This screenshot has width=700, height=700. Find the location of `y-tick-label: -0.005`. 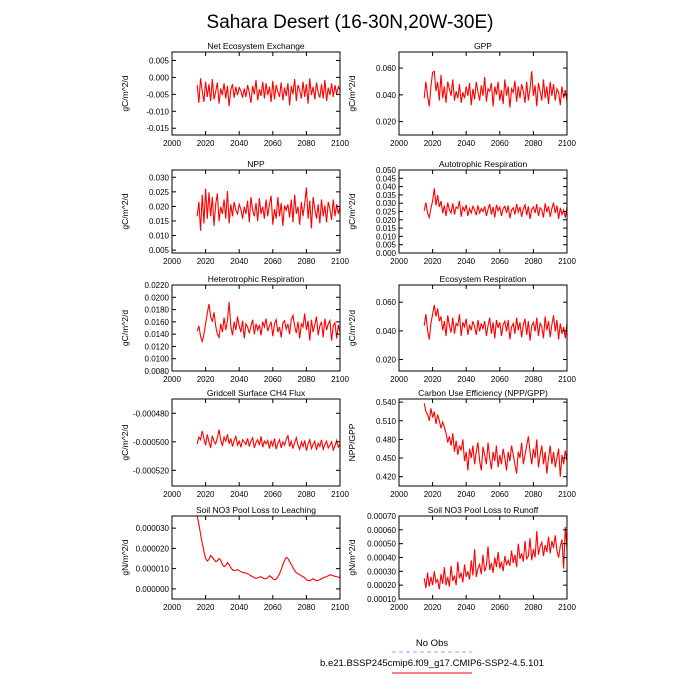

y-tick-label: -0.005 is located at coordinates (157, 94).